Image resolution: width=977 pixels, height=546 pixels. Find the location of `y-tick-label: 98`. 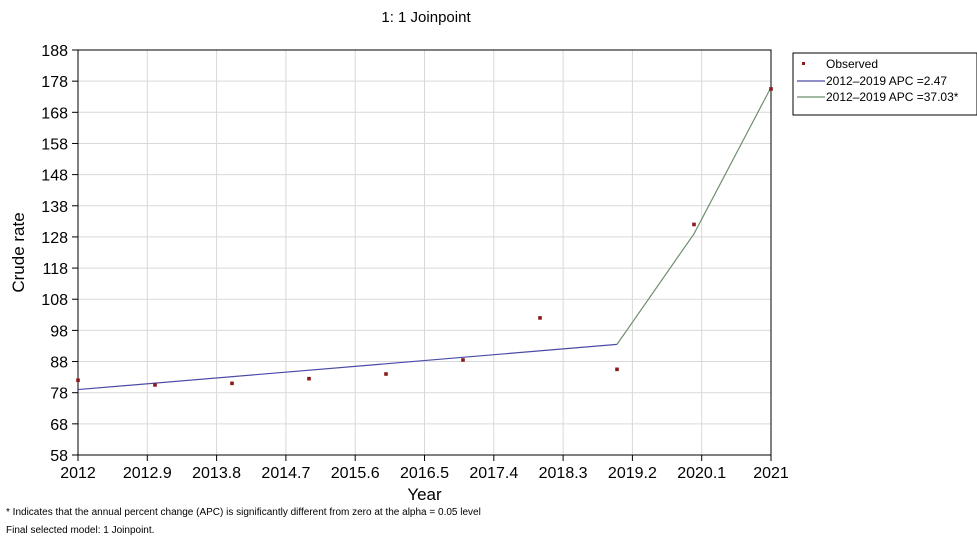

y-tick-label: 98 is located at coordinates (59, 331).